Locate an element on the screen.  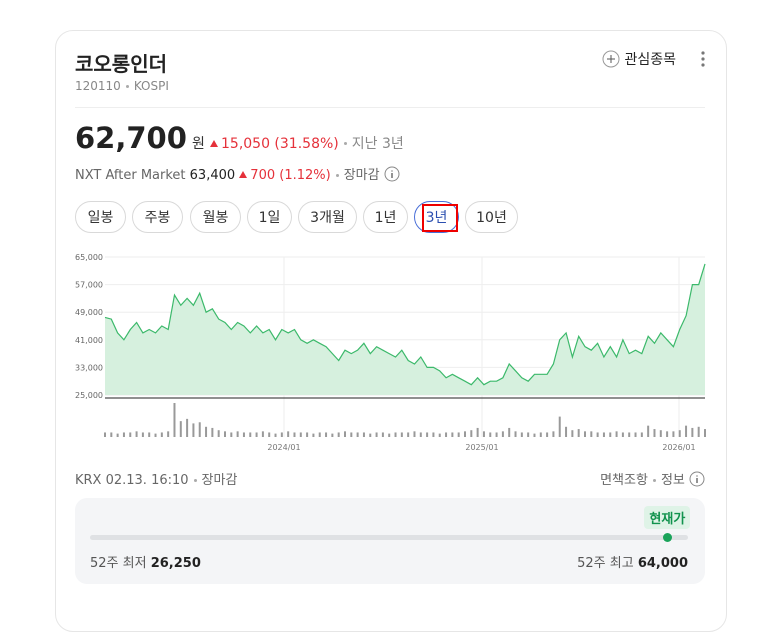
footer-right: 면책조항 정보 is located at coordinates (652, 478).